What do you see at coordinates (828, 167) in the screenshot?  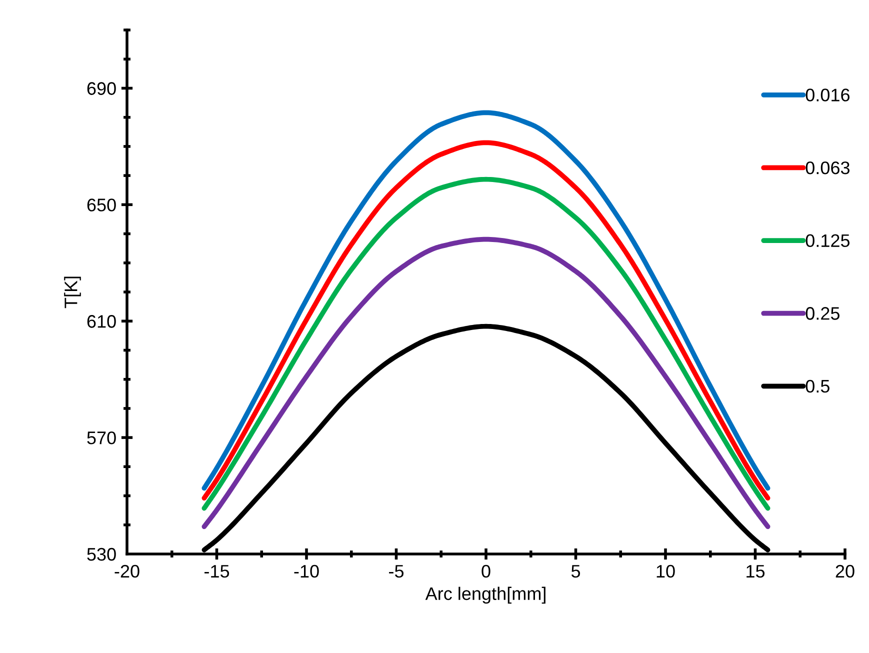 I see `legend-label: 0.063` at bounding box center [828, 167].